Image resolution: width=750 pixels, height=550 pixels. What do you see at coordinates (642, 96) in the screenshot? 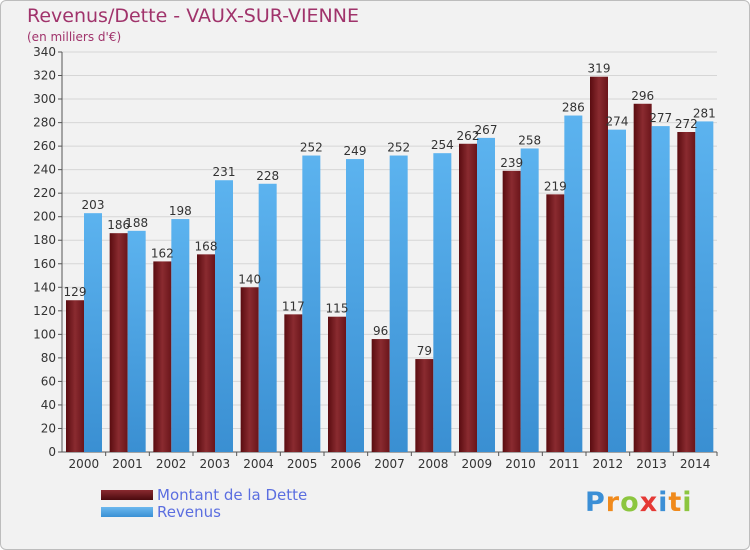
I see `data-label: 296` at bounding box center [642, 96].